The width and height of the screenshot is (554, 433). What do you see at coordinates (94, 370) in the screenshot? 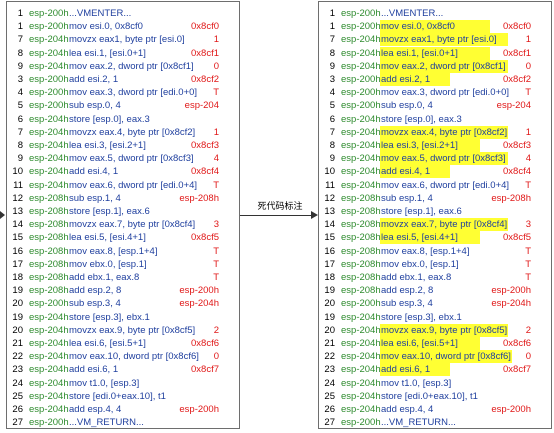
I see `instruction: add esi.6, 1` at bounding box center [94, 370].